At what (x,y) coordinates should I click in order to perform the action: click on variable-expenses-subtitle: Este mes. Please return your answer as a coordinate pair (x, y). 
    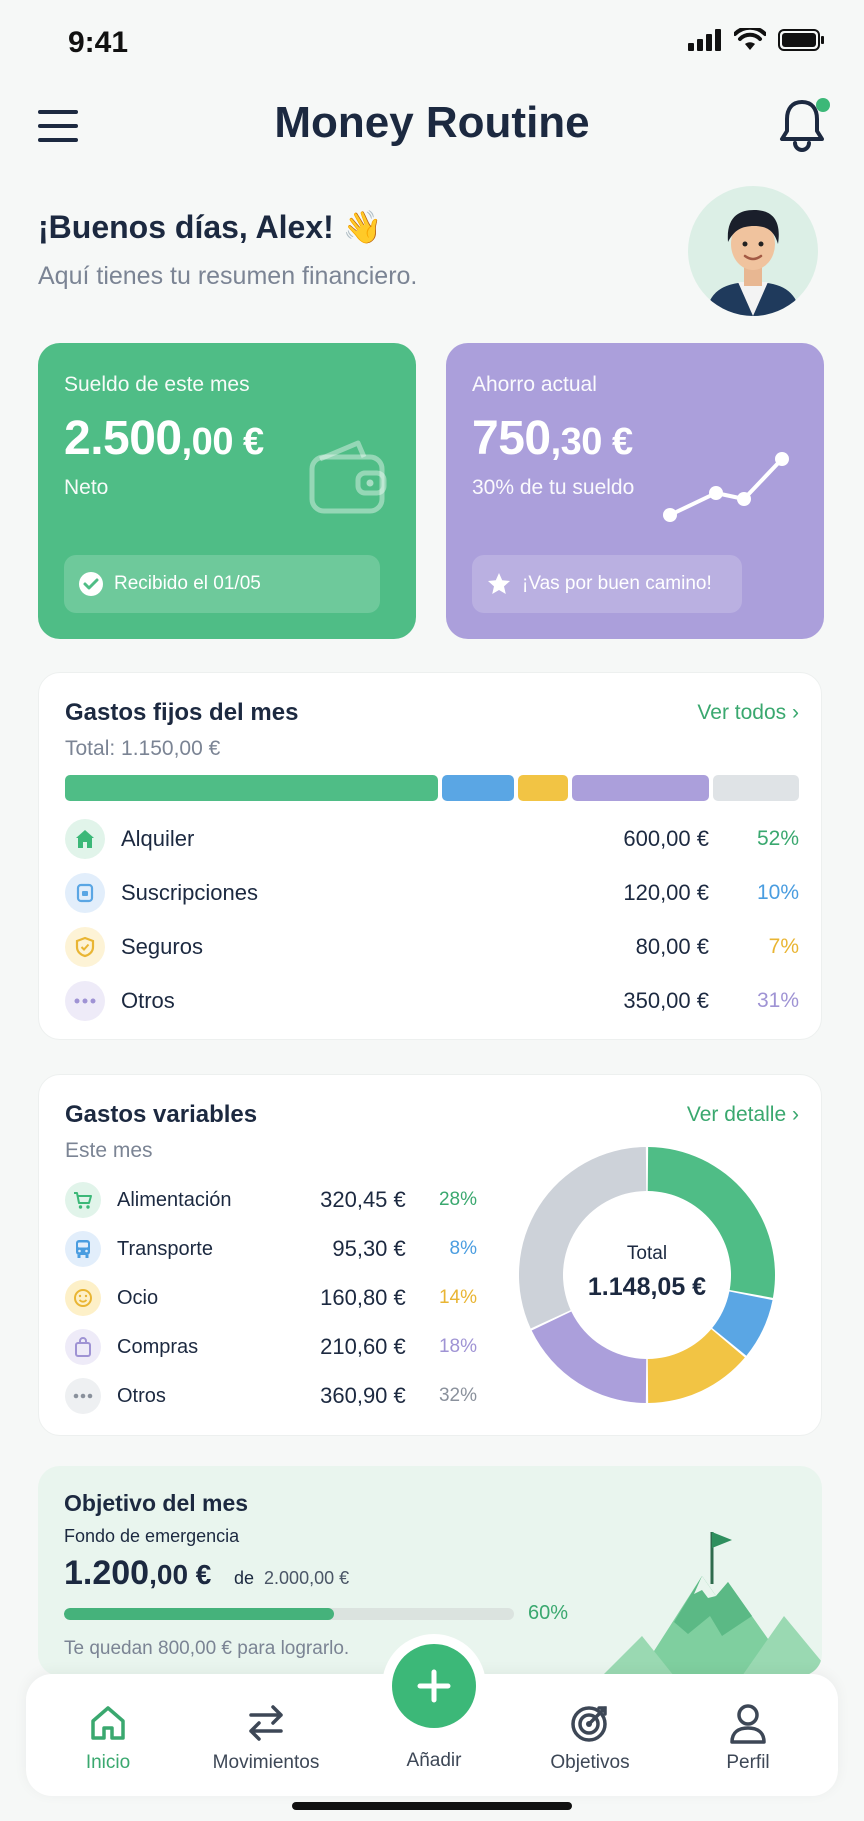
    Looking at the image, I should click on (109, 1150).